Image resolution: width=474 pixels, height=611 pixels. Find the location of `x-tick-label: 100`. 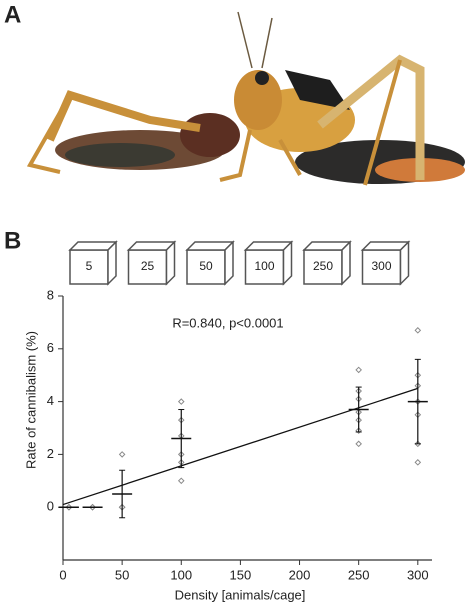

x-tick-label: 100 is located at coordinates (181, 574).